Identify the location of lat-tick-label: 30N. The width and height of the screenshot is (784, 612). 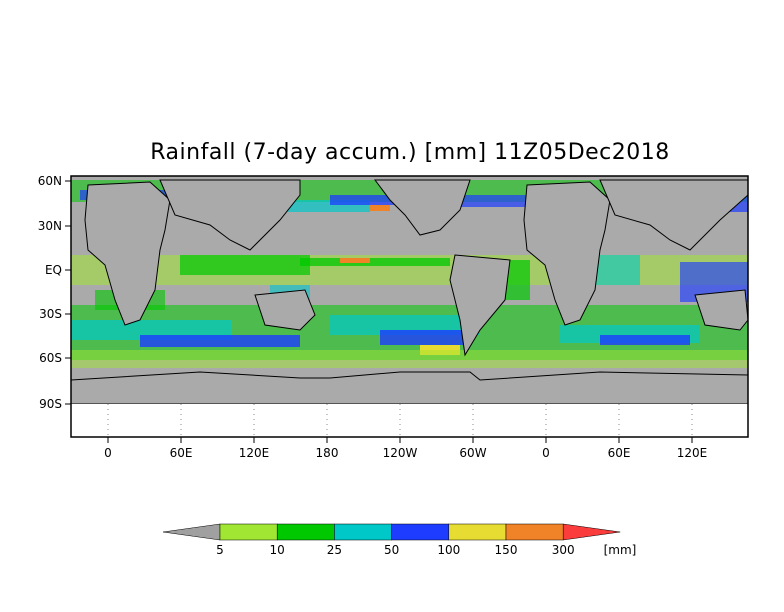
(50, 226).